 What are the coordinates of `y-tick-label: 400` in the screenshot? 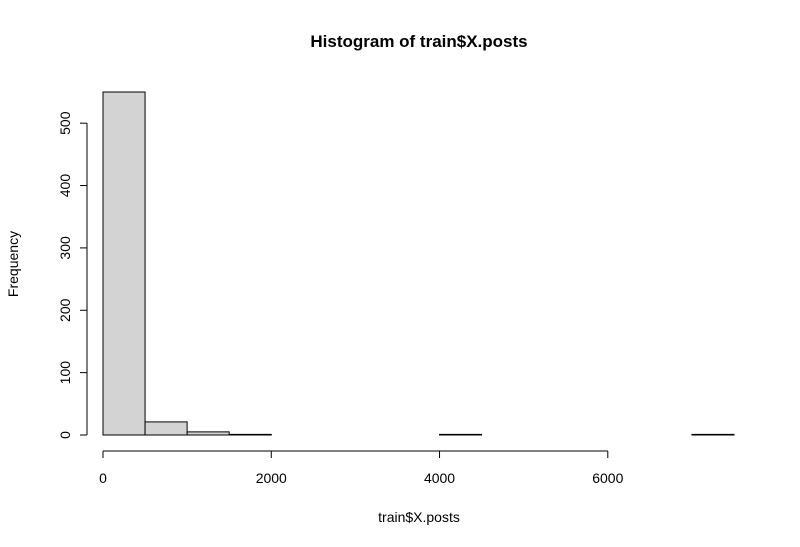 It's located at (65, 186).